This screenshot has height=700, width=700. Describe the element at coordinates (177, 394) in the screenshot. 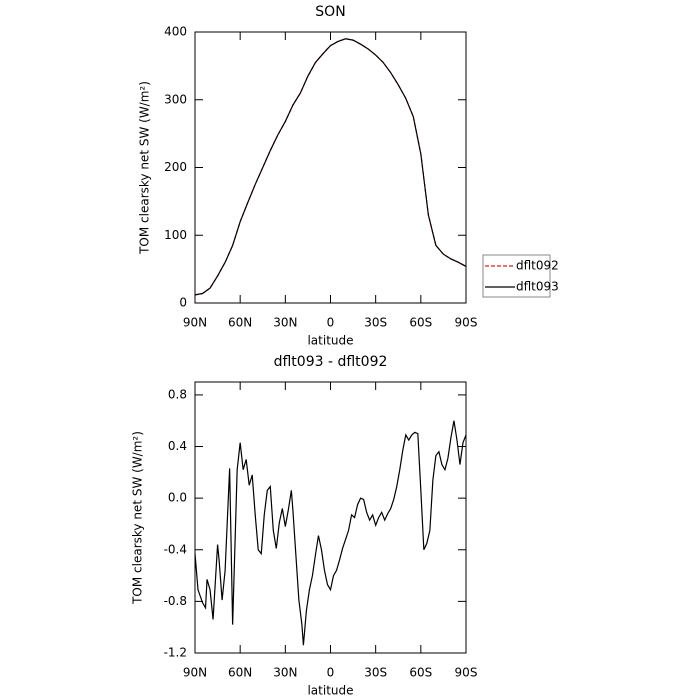

I see `y-tick-label: 0.8` at that location.